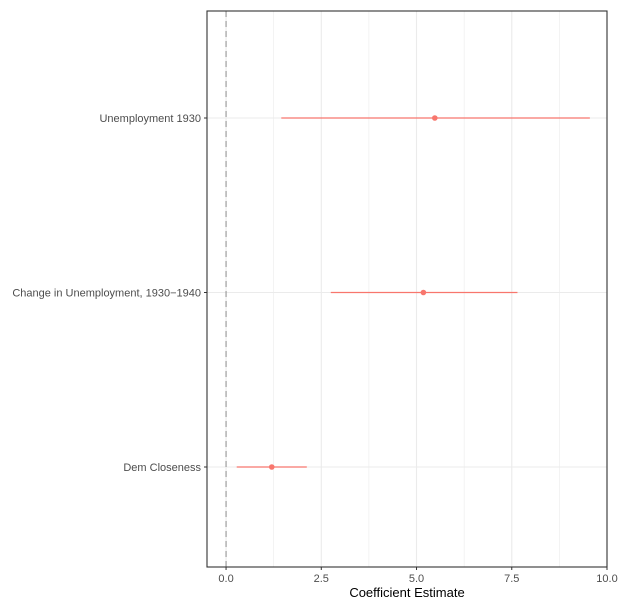 The width and height of the screenshot is (618, 602). I want to click on x-tick-label: 0.0, so click(225, 579).